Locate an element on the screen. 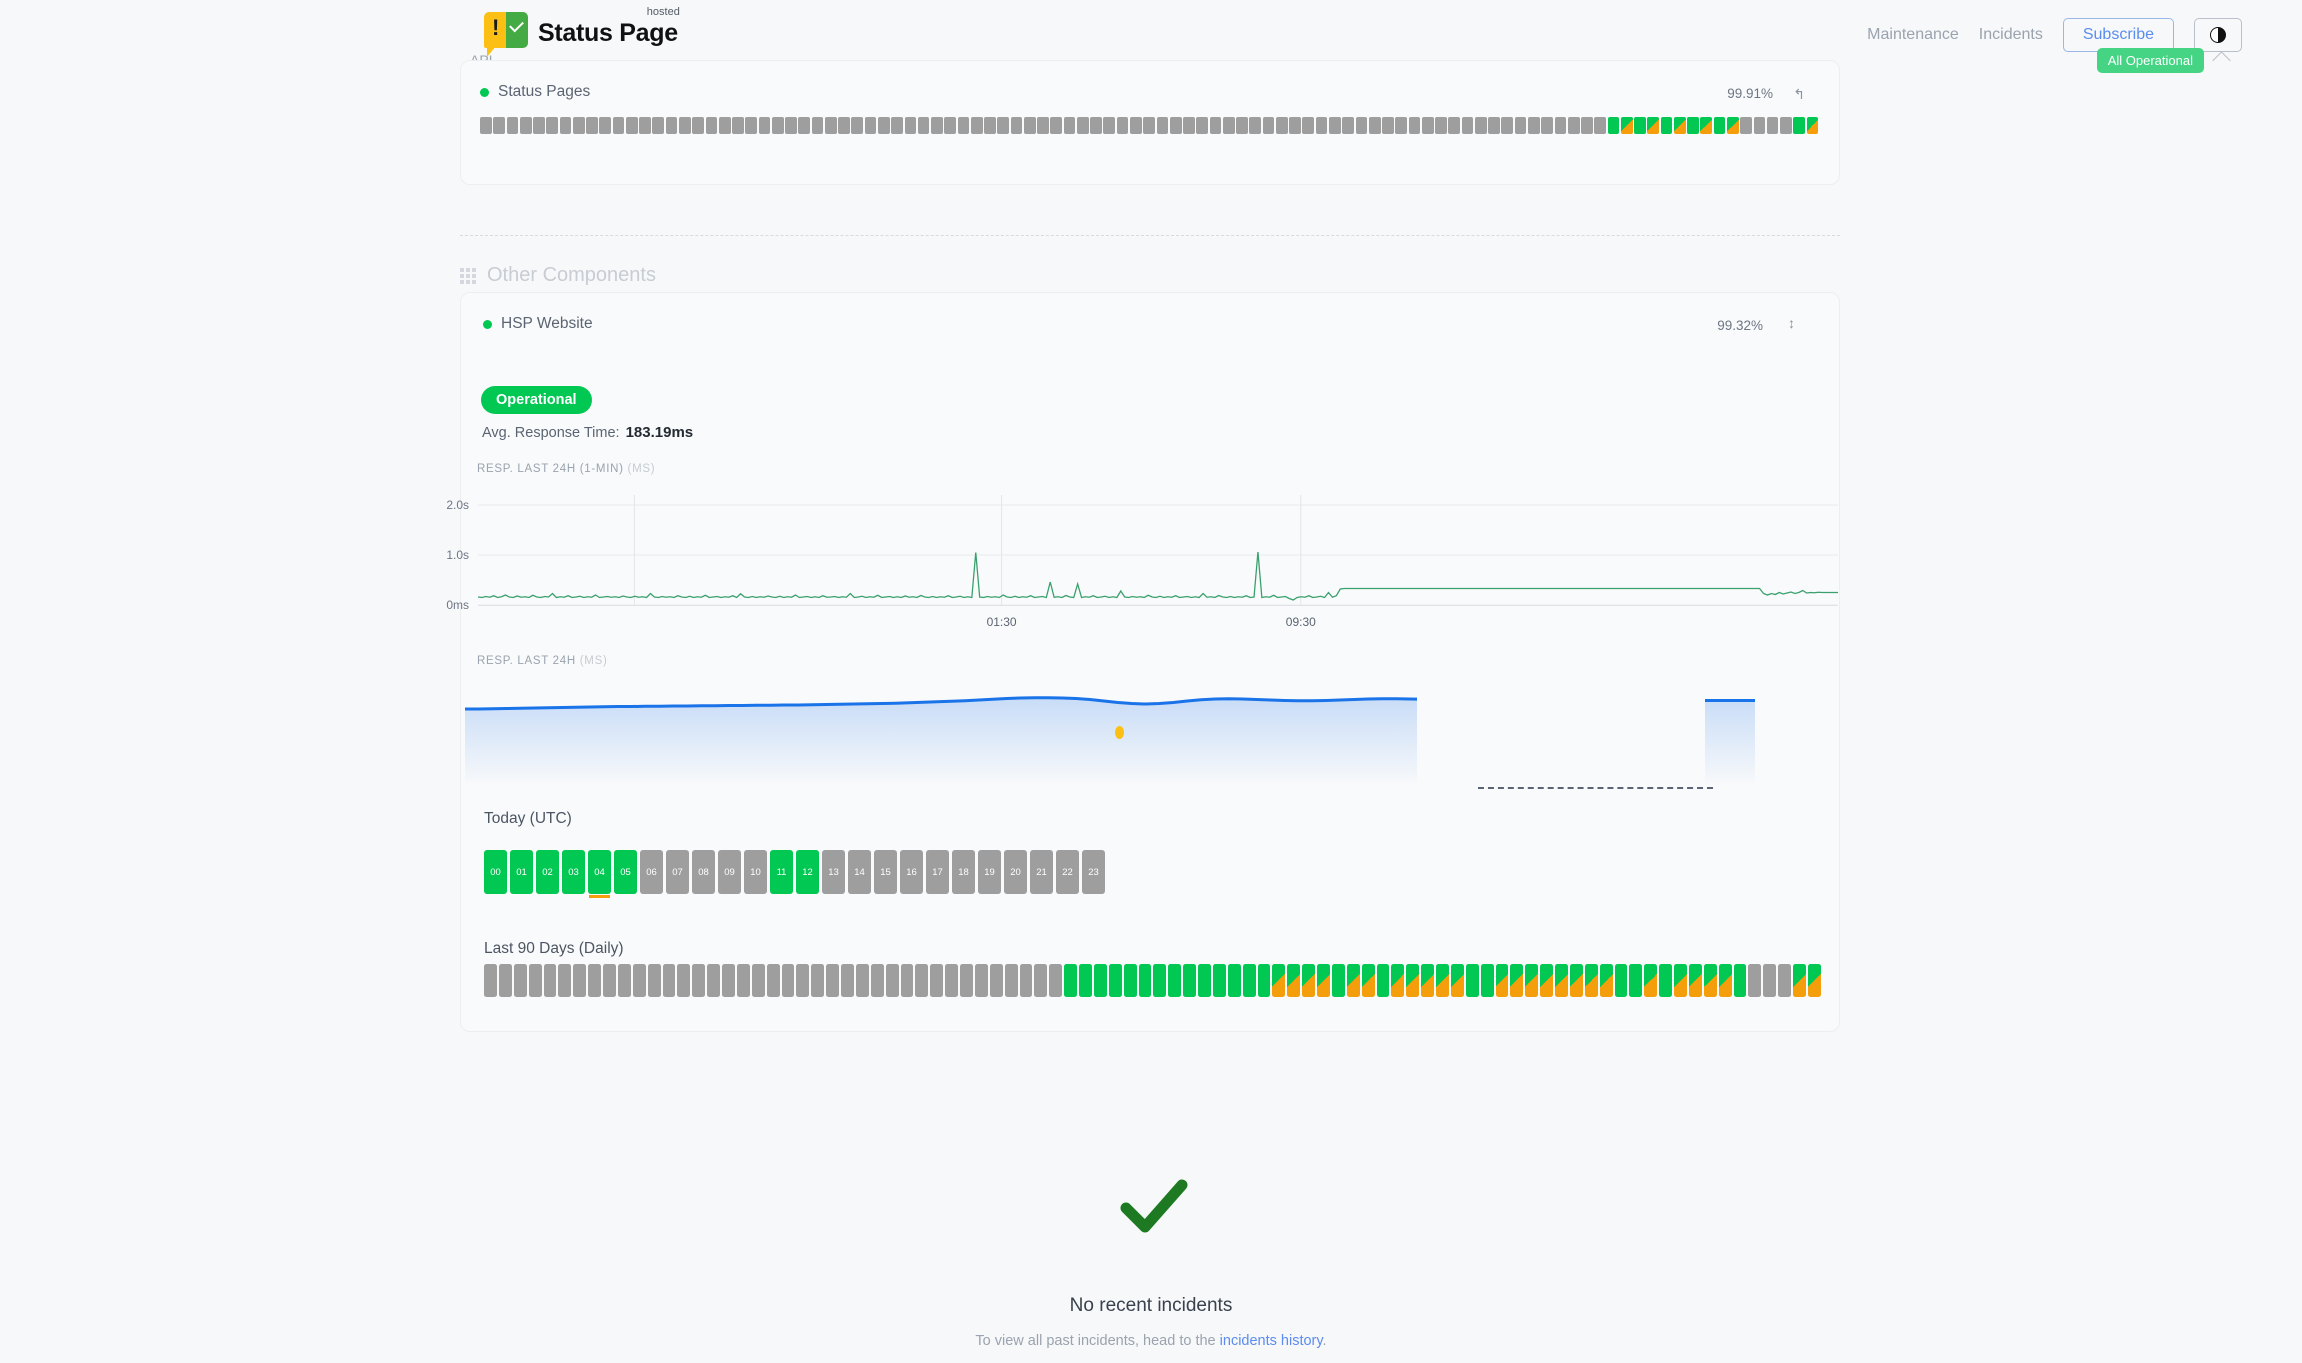 This screenshot has width=2302, height=1363. last-90-days-bars is located at coordinates (1152, 980).